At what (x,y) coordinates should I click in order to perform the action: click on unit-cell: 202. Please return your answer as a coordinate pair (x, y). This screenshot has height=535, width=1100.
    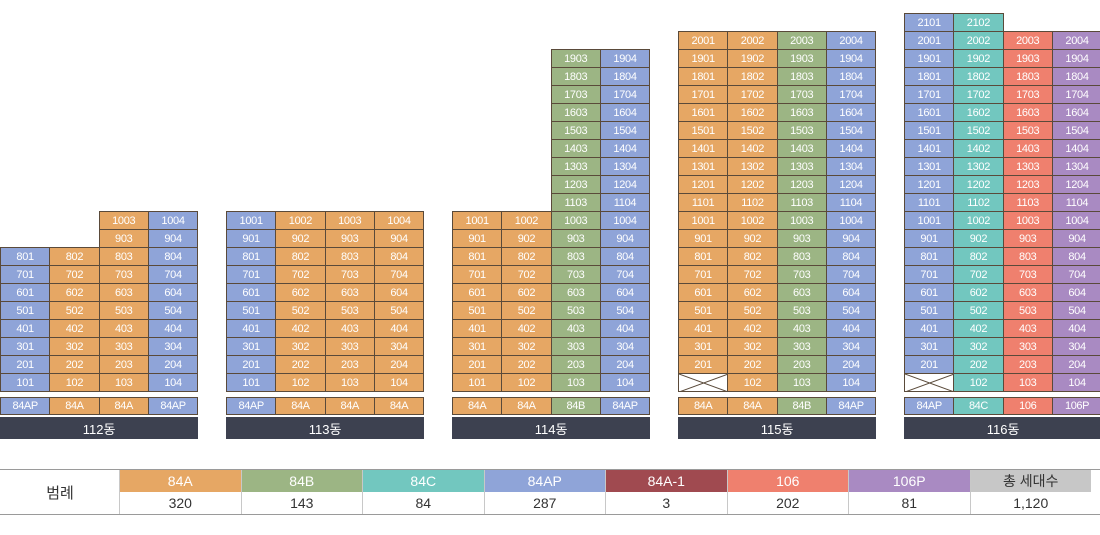
    Looking at the image, I should click on (526, 364).